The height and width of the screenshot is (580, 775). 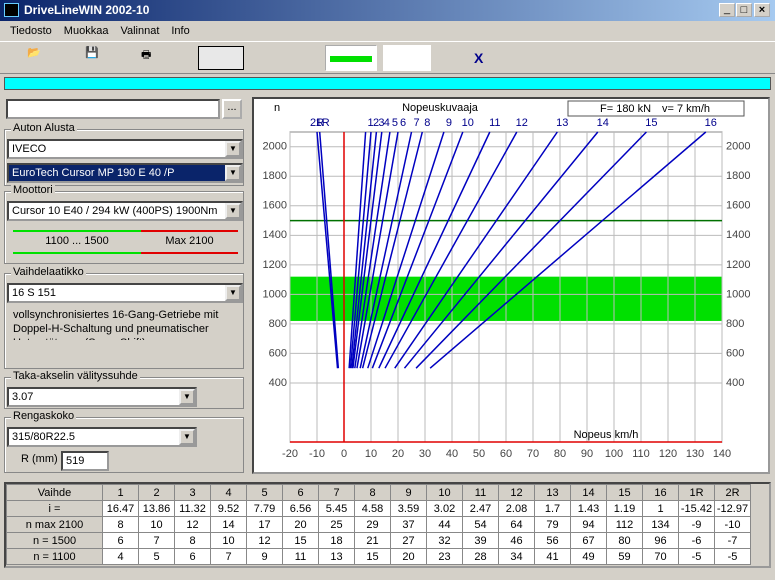 What do you see at coordinates (408, 492) in the screenshot?
I see `header-cell: 9` at bounding box center [408, 492].